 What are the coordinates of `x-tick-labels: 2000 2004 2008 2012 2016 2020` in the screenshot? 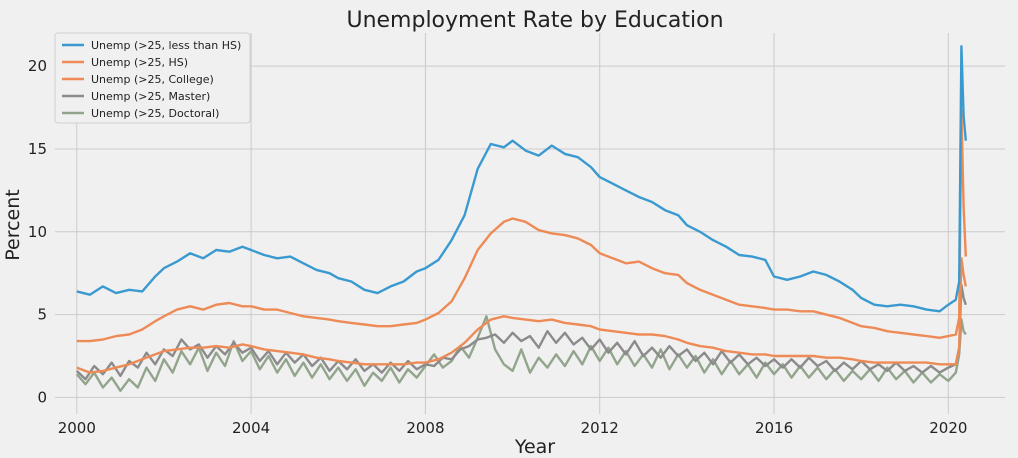 It's located at (513, 428).